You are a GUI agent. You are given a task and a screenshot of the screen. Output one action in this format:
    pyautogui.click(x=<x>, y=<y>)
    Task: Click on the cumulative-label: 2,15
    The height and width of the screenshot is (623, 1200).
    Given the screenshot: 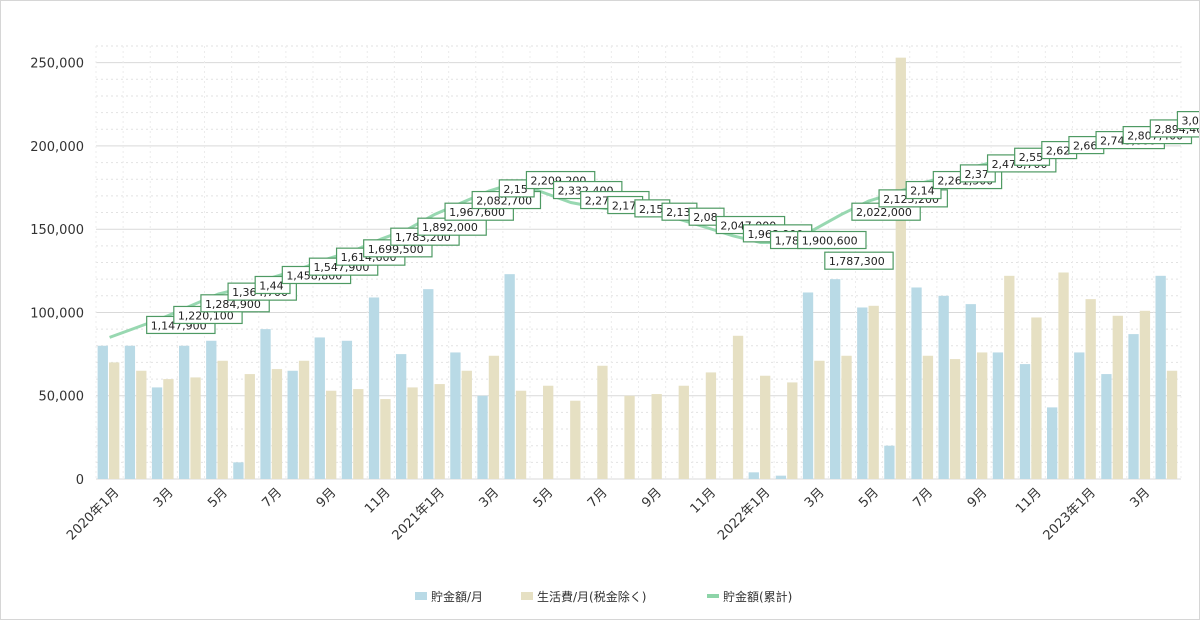 What is the action you would take?
    pyautogui.click(x=652, y=208)
    